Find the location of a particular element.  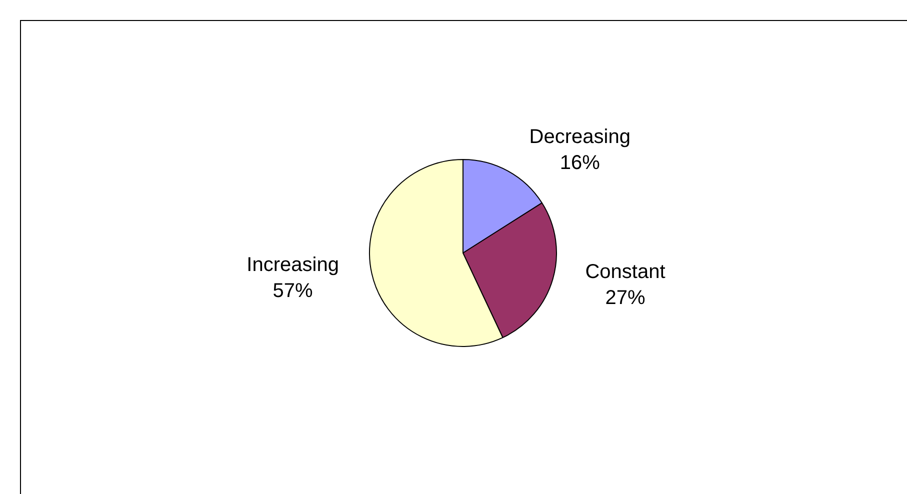

slice-label: Decreasing is located at coordinates (579, 137).